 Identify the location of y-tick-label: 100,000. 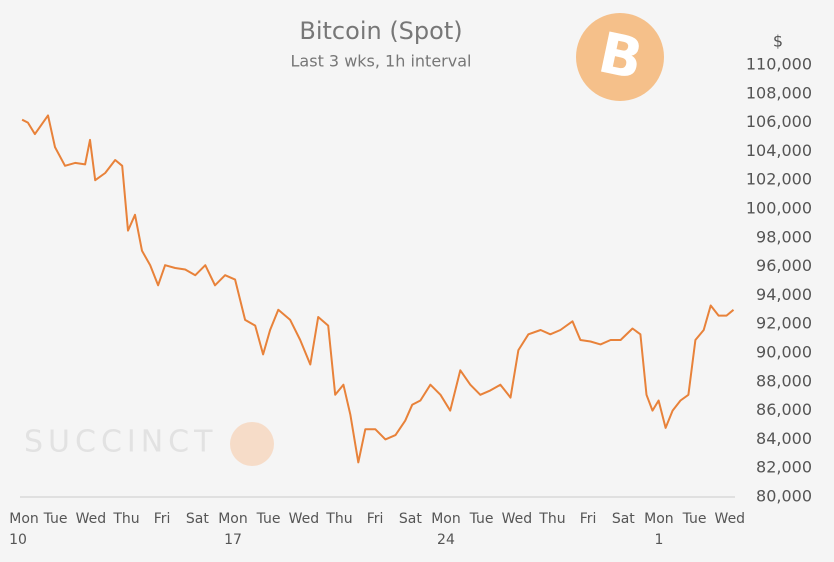
(779, 208).